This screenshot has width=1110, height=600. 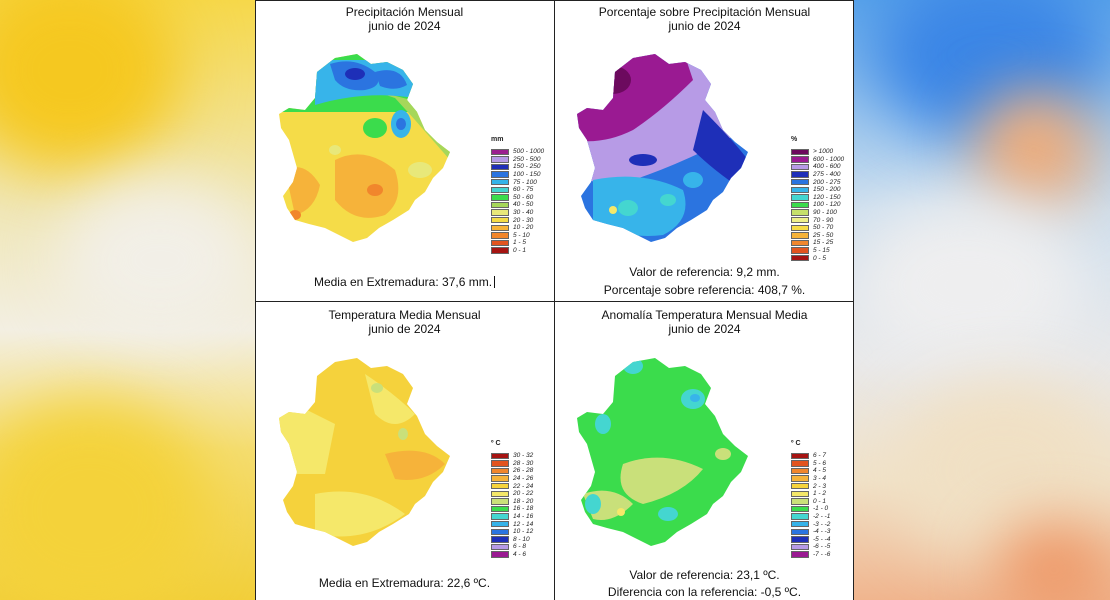 What do you see at coordinates (512, 464) in the screenshot?
I see `legend-entry: 28 - 30` at bounding box center [512, 464].